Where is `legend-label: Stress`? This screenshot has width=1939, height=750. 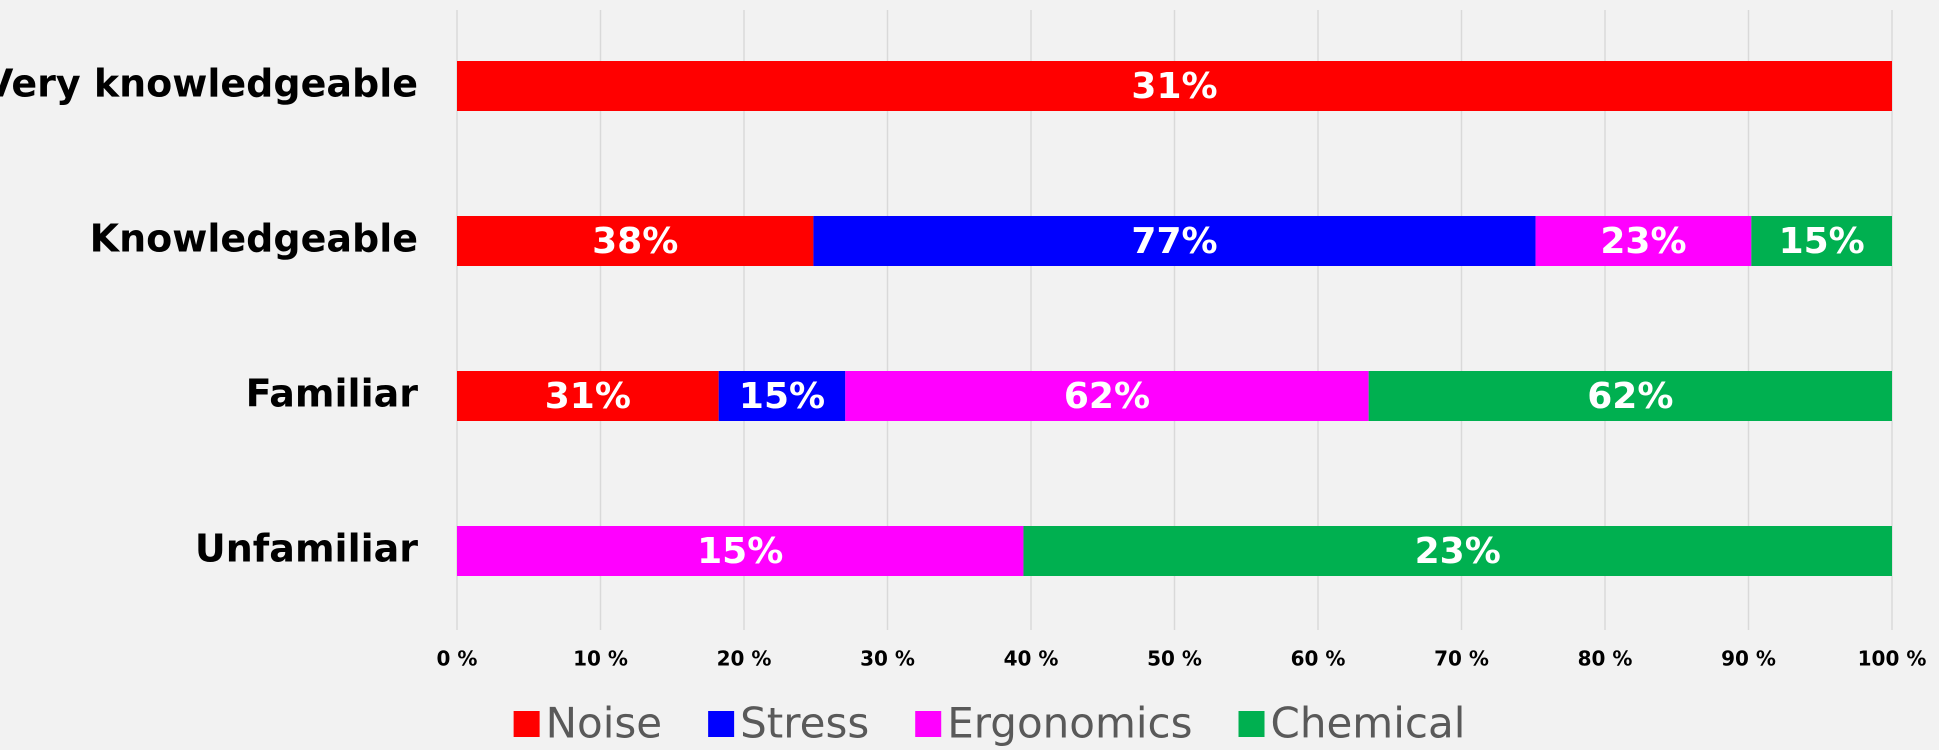
legend-label: Stress is located at coordinates (804, 723).